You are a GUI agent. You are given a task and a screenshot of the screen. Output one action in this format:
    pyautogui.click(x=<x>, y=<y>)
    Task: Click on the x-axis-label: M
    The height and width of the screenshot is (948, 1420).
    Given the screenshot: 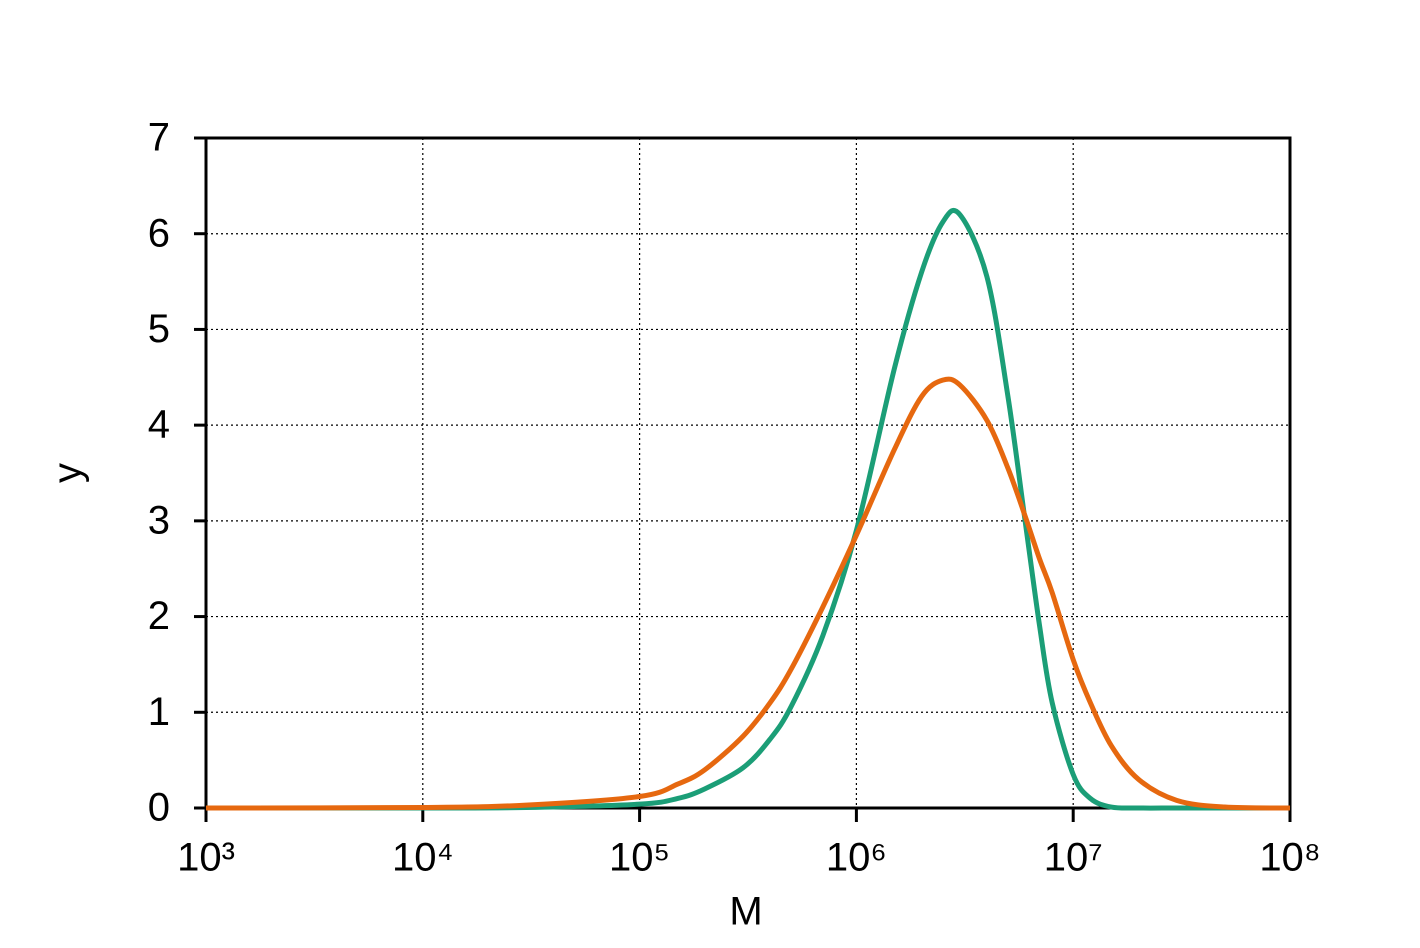 What is the action you would take?
    pyautogui.click(x=745, y=912)
    